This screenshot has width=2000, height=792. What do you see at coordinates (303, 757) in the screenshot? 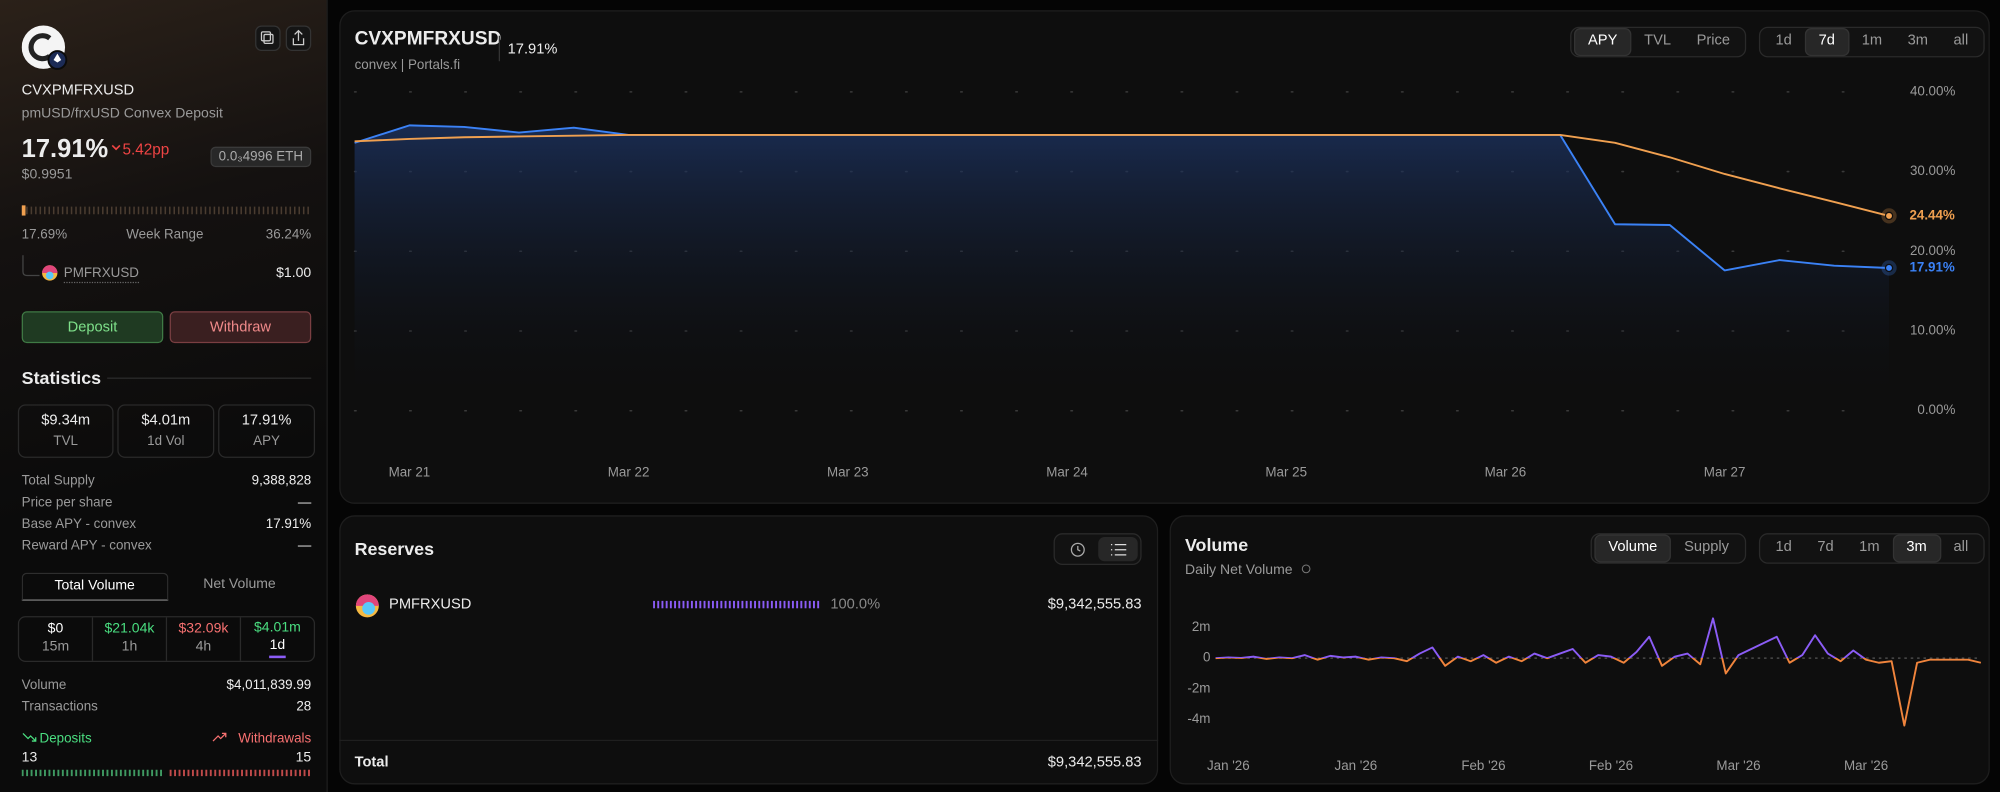
I see `withdrawal-count: 15` at bounding box center [303, 757].